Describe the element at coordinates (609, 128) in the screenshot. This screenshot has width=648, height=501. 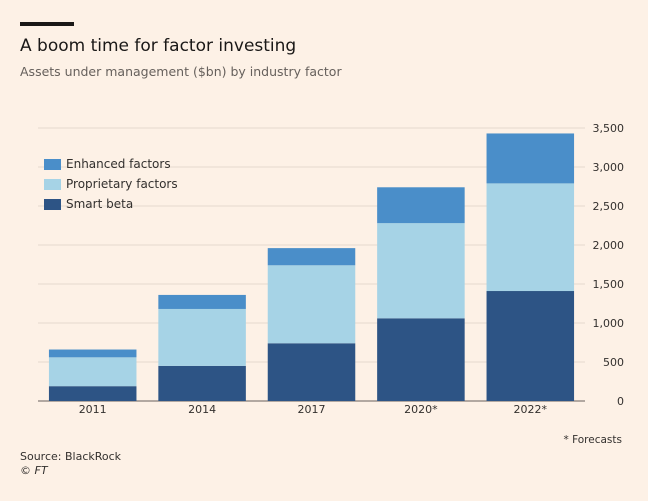
I see `y-tick-label: 3,500` at that location.